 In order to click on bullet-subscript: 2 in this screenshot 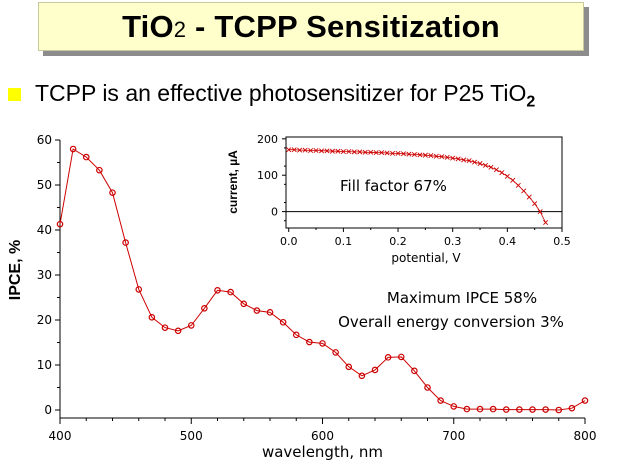, I will do `click(531, 102)`.